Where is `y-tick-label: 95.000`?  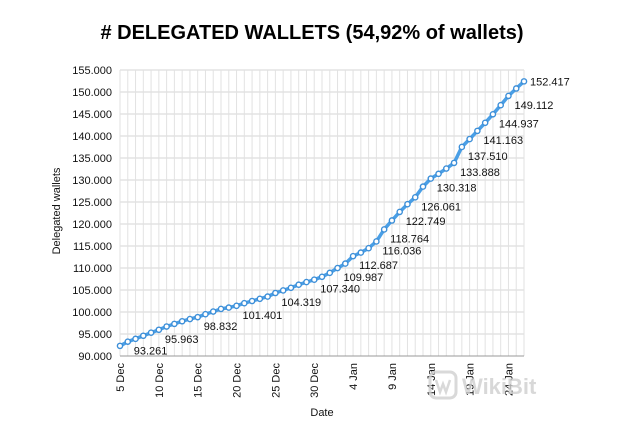 y-tick-label: 95.000 is located at coordinates (95, 335).